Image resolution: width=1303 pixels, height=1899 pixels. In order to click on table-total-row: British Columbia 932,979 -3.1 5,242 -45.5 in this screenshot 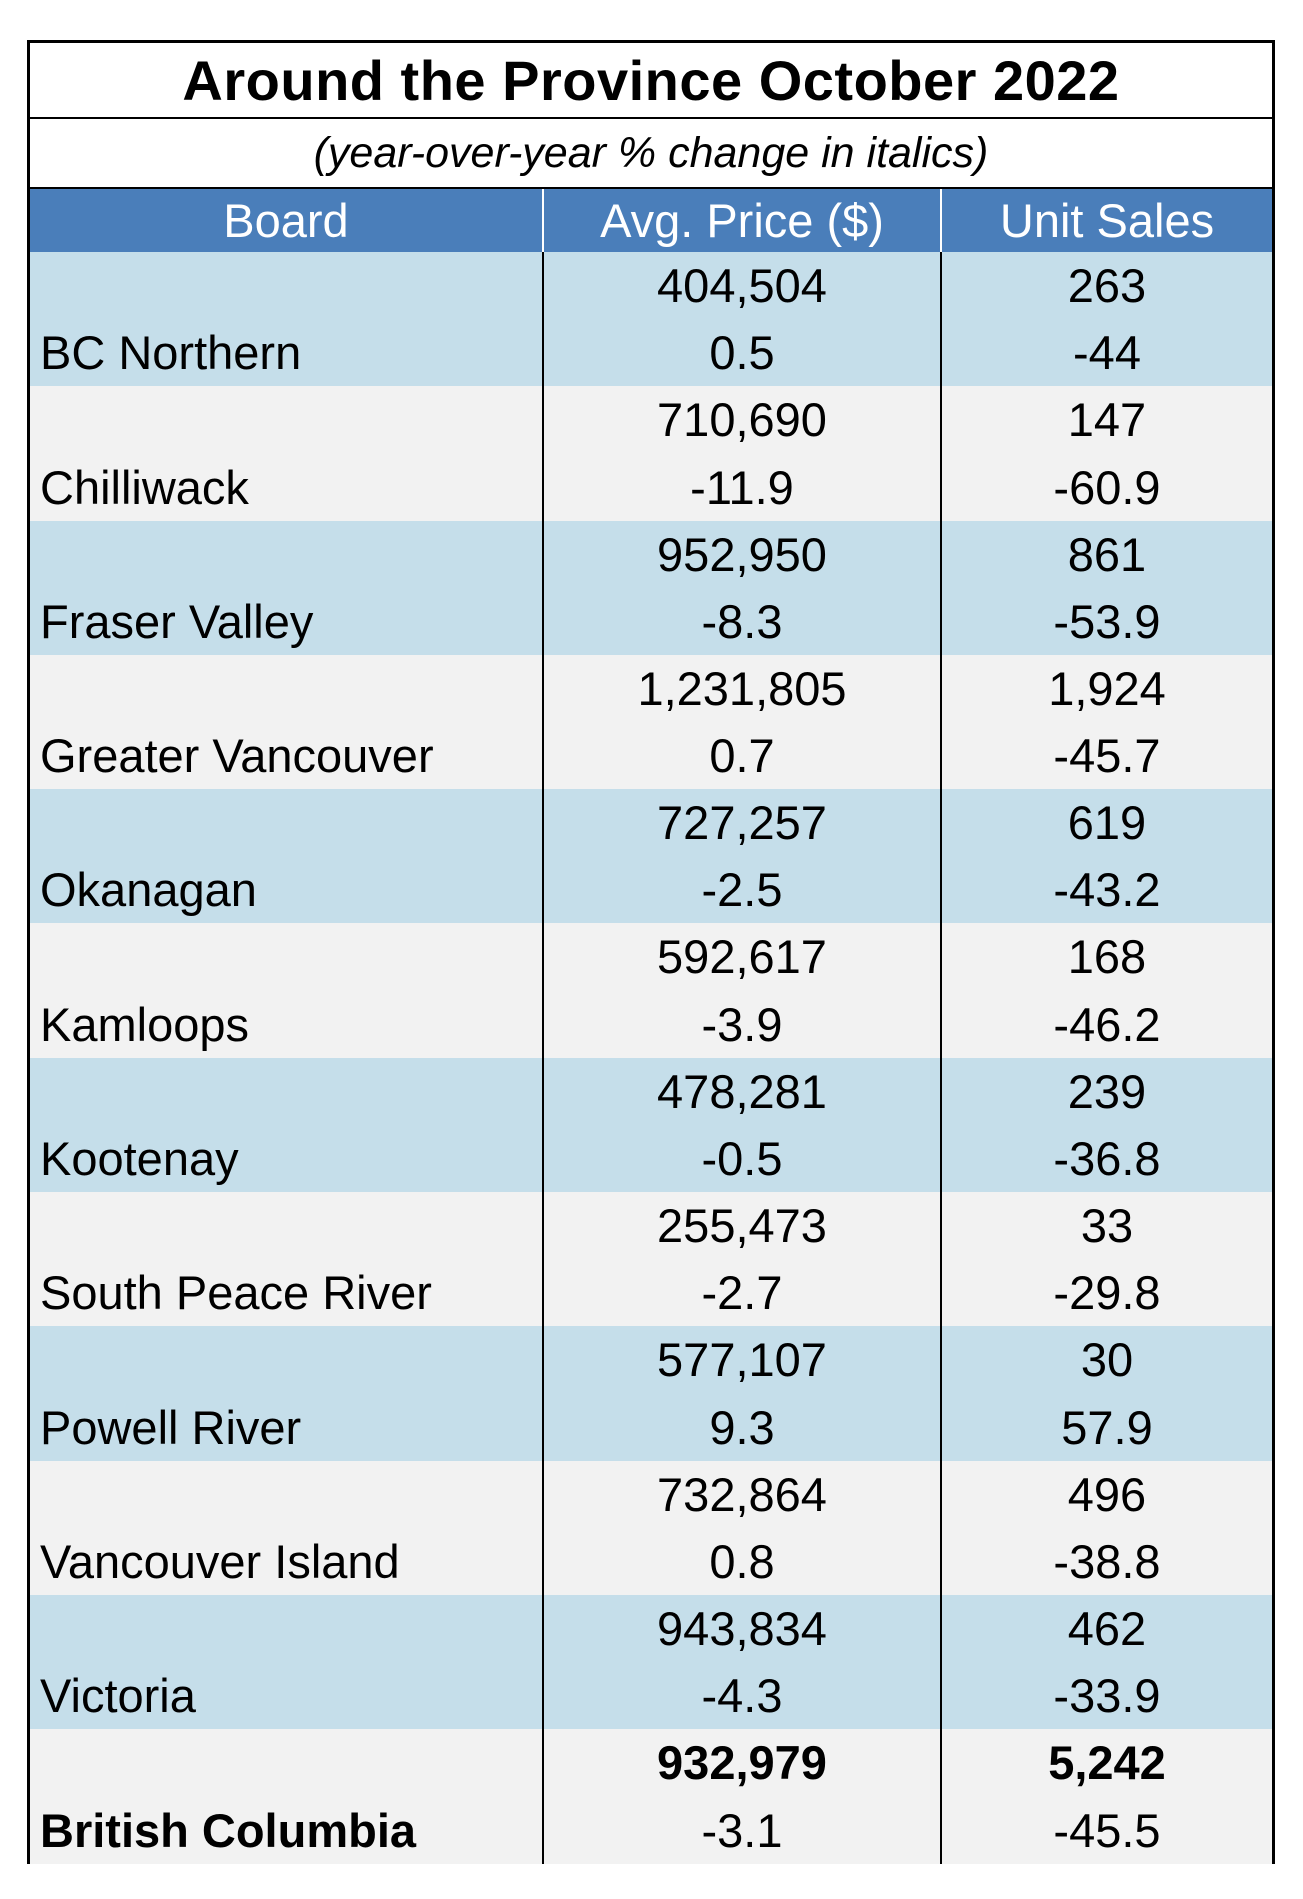, I will do `click(651, 1796)`.